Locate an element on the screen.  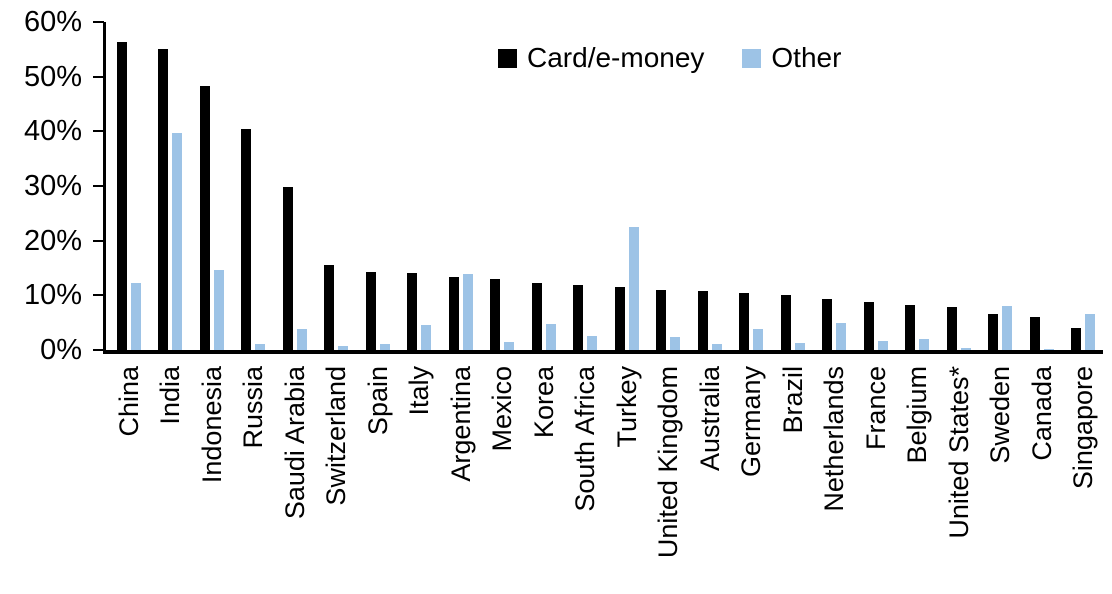
x-axis-category-label: Spain is located at coordinates (377, 401).